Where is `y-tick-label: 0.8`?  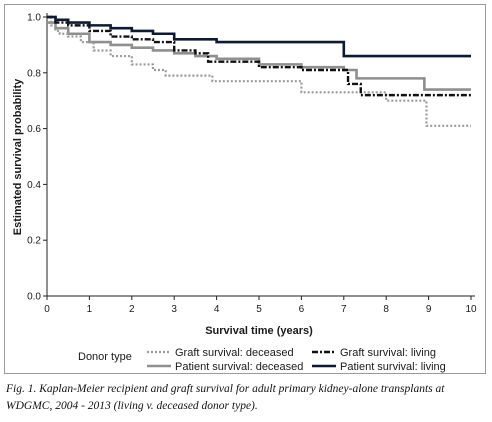 y-tick-label: 0.8 is located at coordinates (34, 73).